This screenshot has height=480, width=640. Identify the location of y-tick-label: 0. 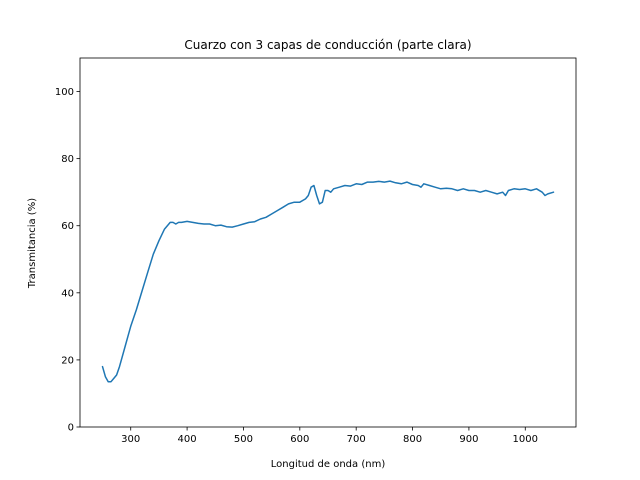
(71, 428).